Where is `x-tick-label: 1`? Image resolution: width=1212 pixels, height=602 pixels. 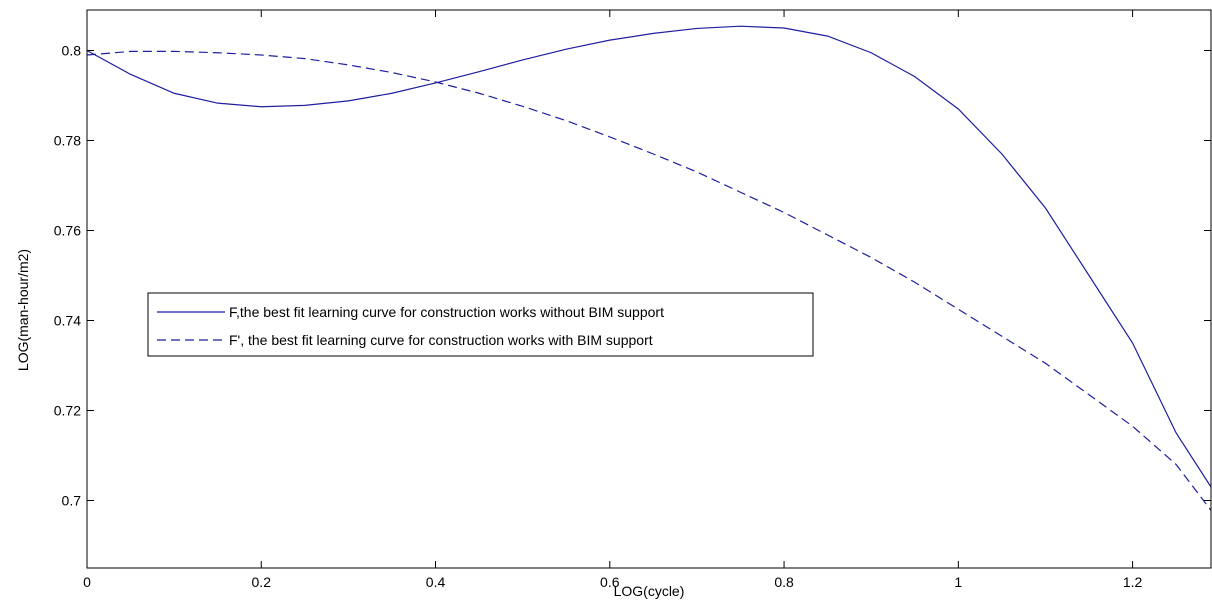 x-tick-label: 1 is located at coordinates (958, 582).